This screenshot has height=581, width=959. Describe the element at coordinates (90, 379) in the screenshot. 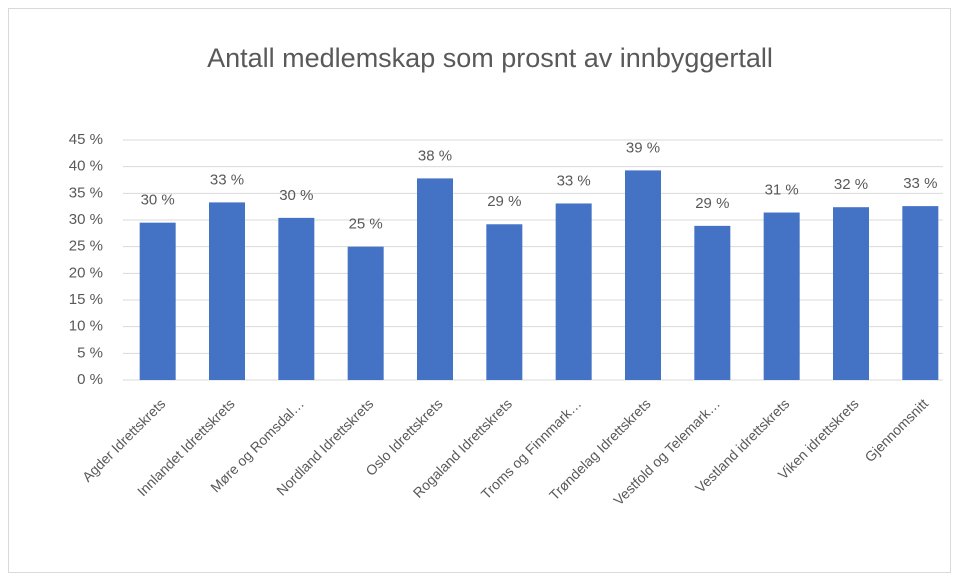

I see `y-tick-label: 0 %` at that location.